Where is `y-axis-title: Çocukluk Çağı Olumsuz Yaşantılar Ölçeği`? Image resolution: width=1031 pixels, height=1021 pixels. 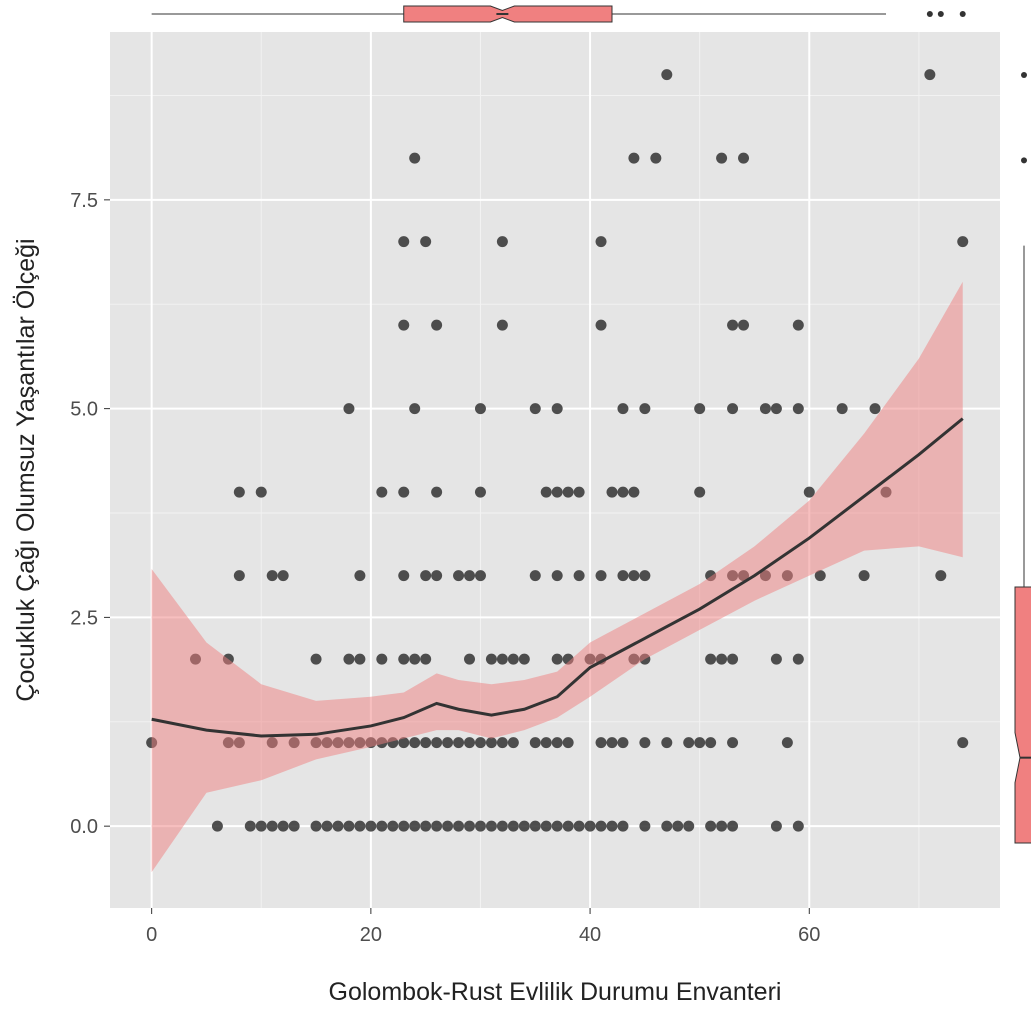
y-axis-title: Çocukluk Çağı Olumsuz Yaşantılar Ölçeği is located at coordinates (26, 469).